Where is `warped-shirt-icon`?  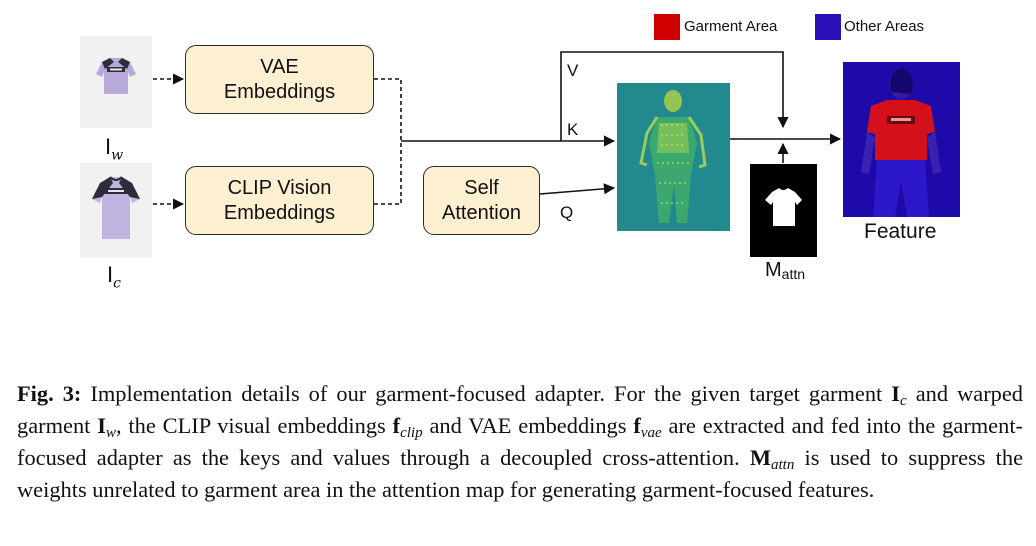 warped-shirt-icon is located at coordinates (116, 76).